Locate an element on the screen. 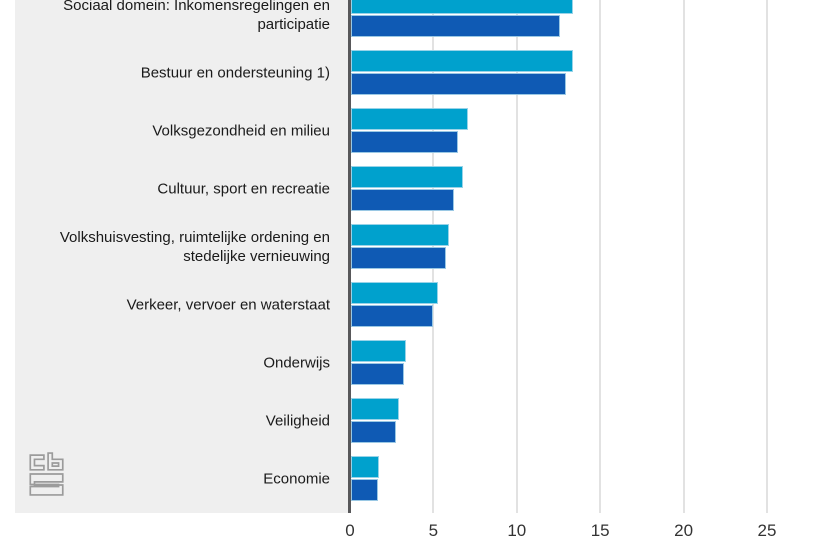  bar-series1-row9 is located at coordinates (365, 467).